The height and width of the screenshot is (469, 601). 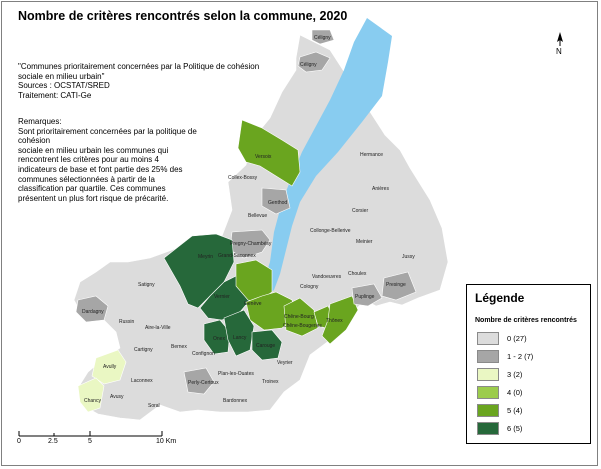 I want to click on scale-tick-label: 0, so click(x=19, y=441).